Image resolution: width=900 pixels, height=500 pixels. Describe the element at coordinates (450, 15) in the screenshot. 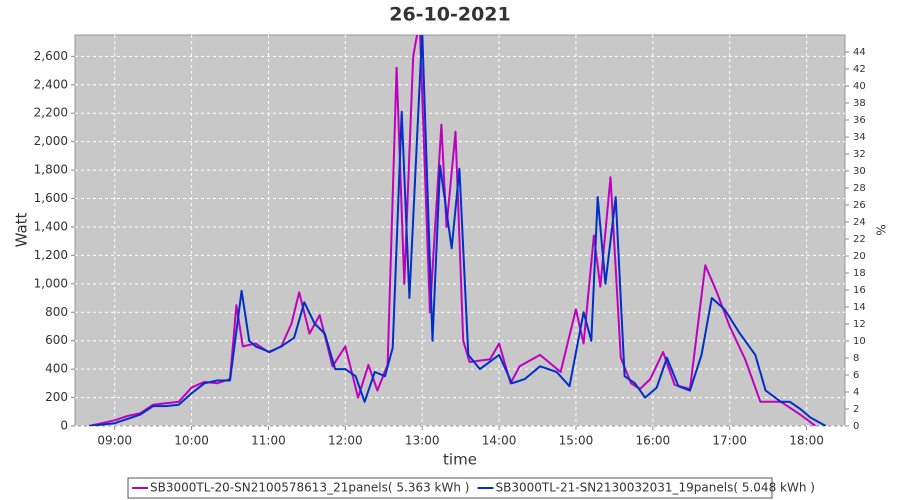

I see `chart-title: 26-10-2021` at that location.